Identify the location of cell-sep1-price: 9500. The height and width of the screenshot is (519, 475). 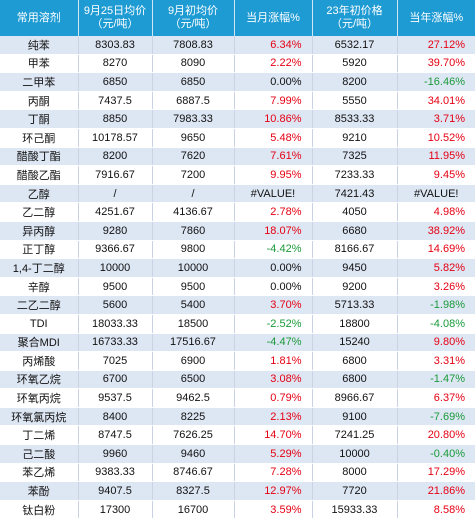
(193, 287).